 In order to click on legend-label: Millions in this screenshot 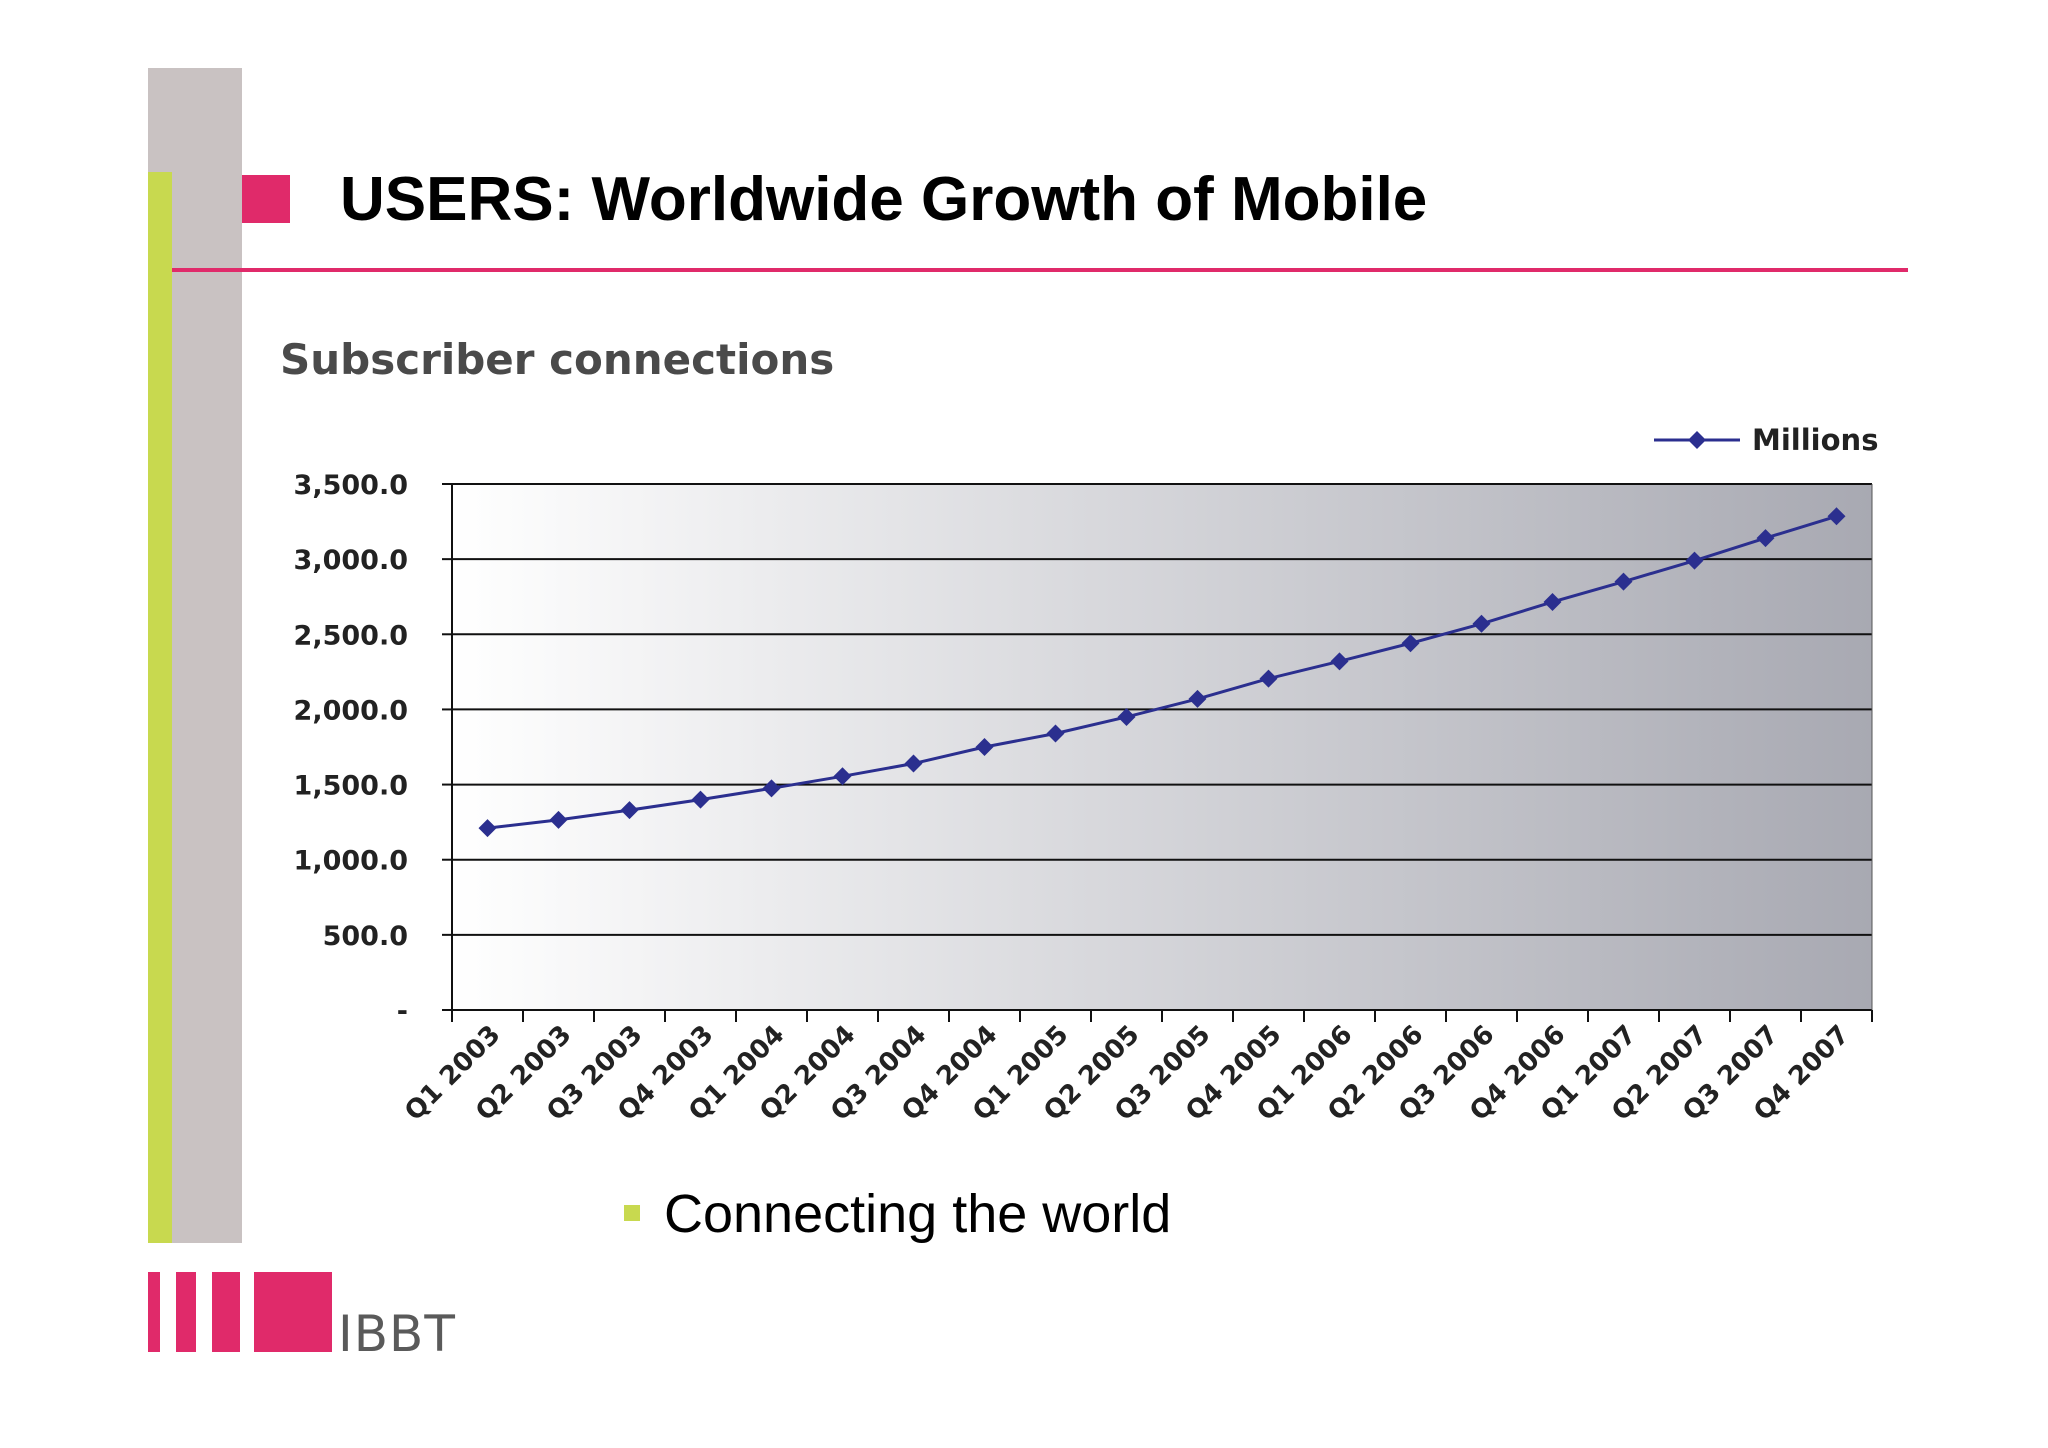, I will do `click(1815, 440)`.